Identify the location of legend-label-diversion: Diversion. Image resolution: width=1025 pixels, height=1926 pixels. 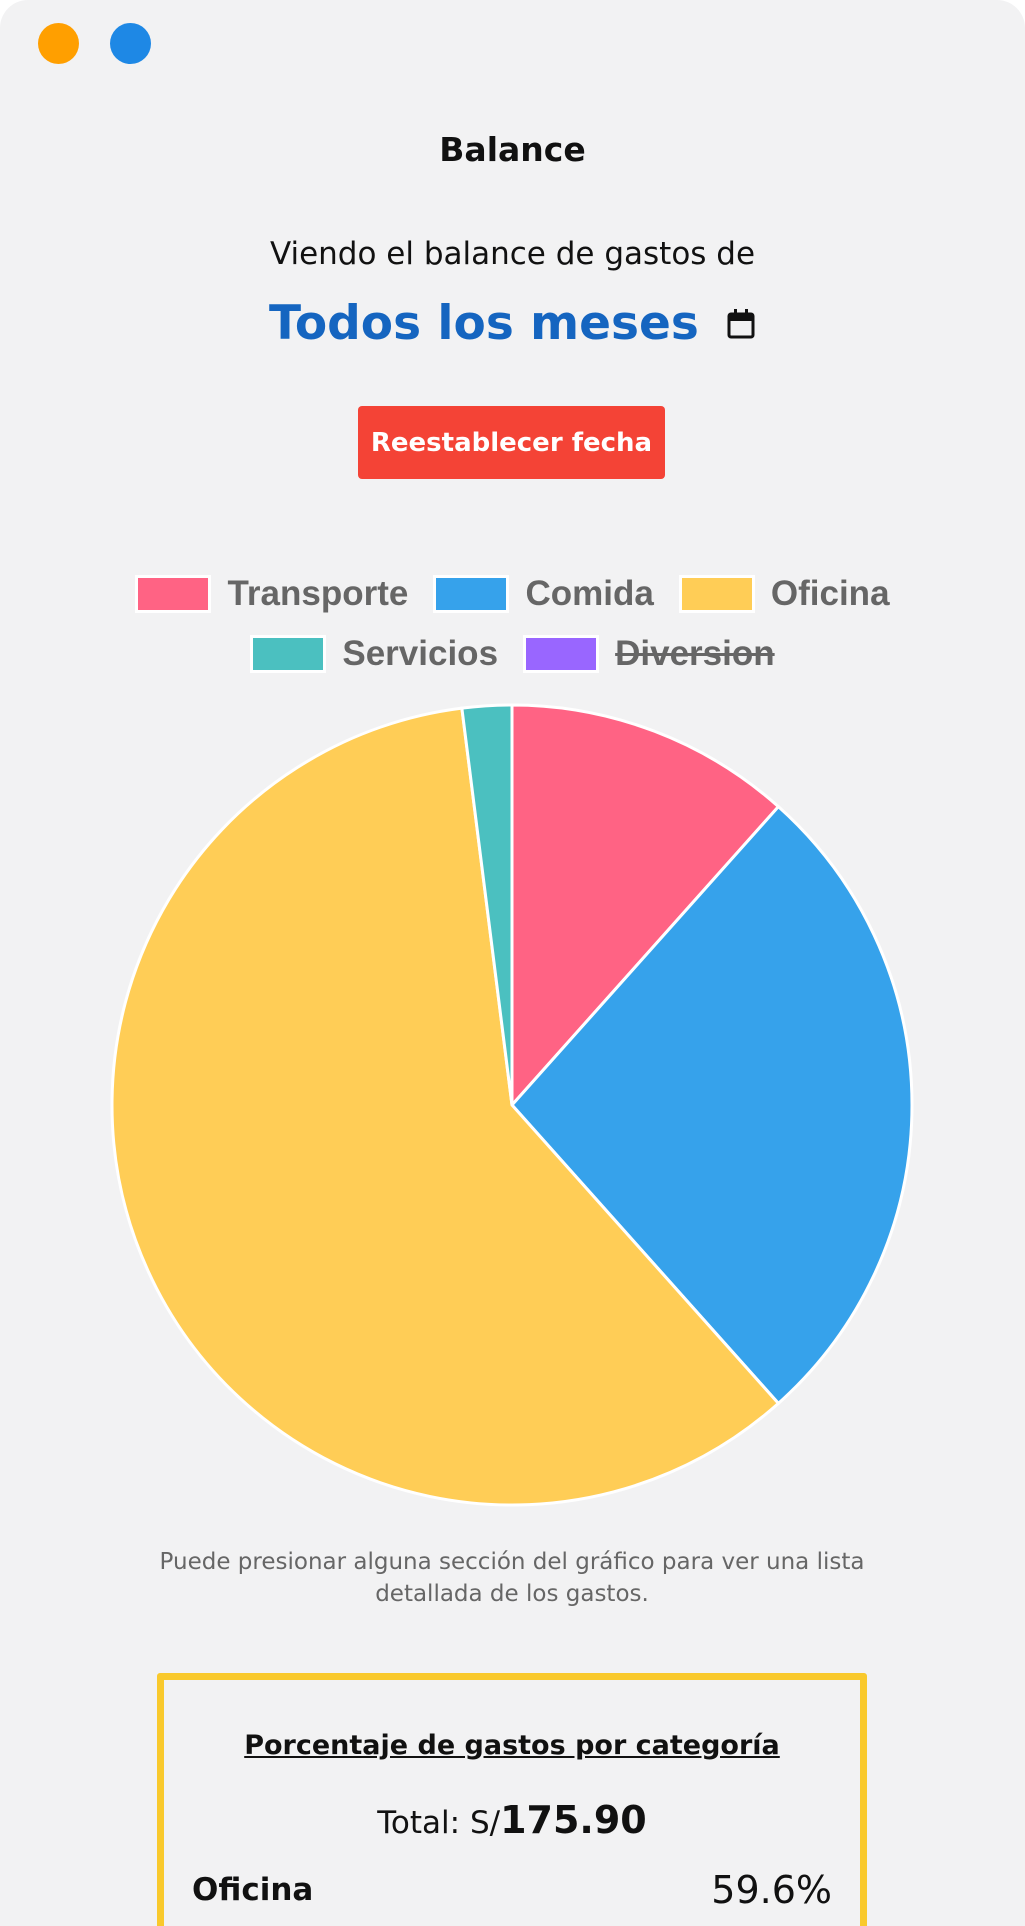
(695, 653).